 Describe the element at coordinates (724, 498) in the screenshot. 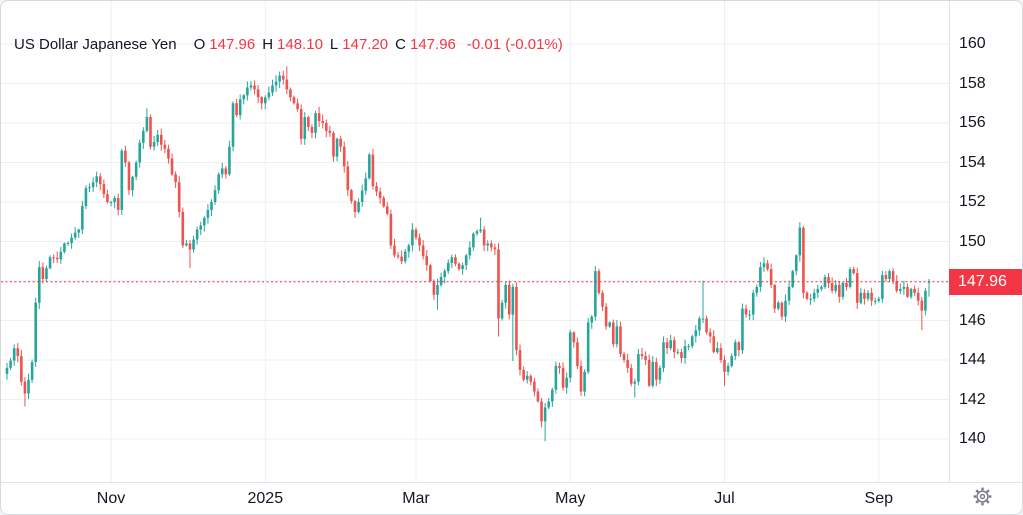

I see `time-axis-label: Jul` at that location.